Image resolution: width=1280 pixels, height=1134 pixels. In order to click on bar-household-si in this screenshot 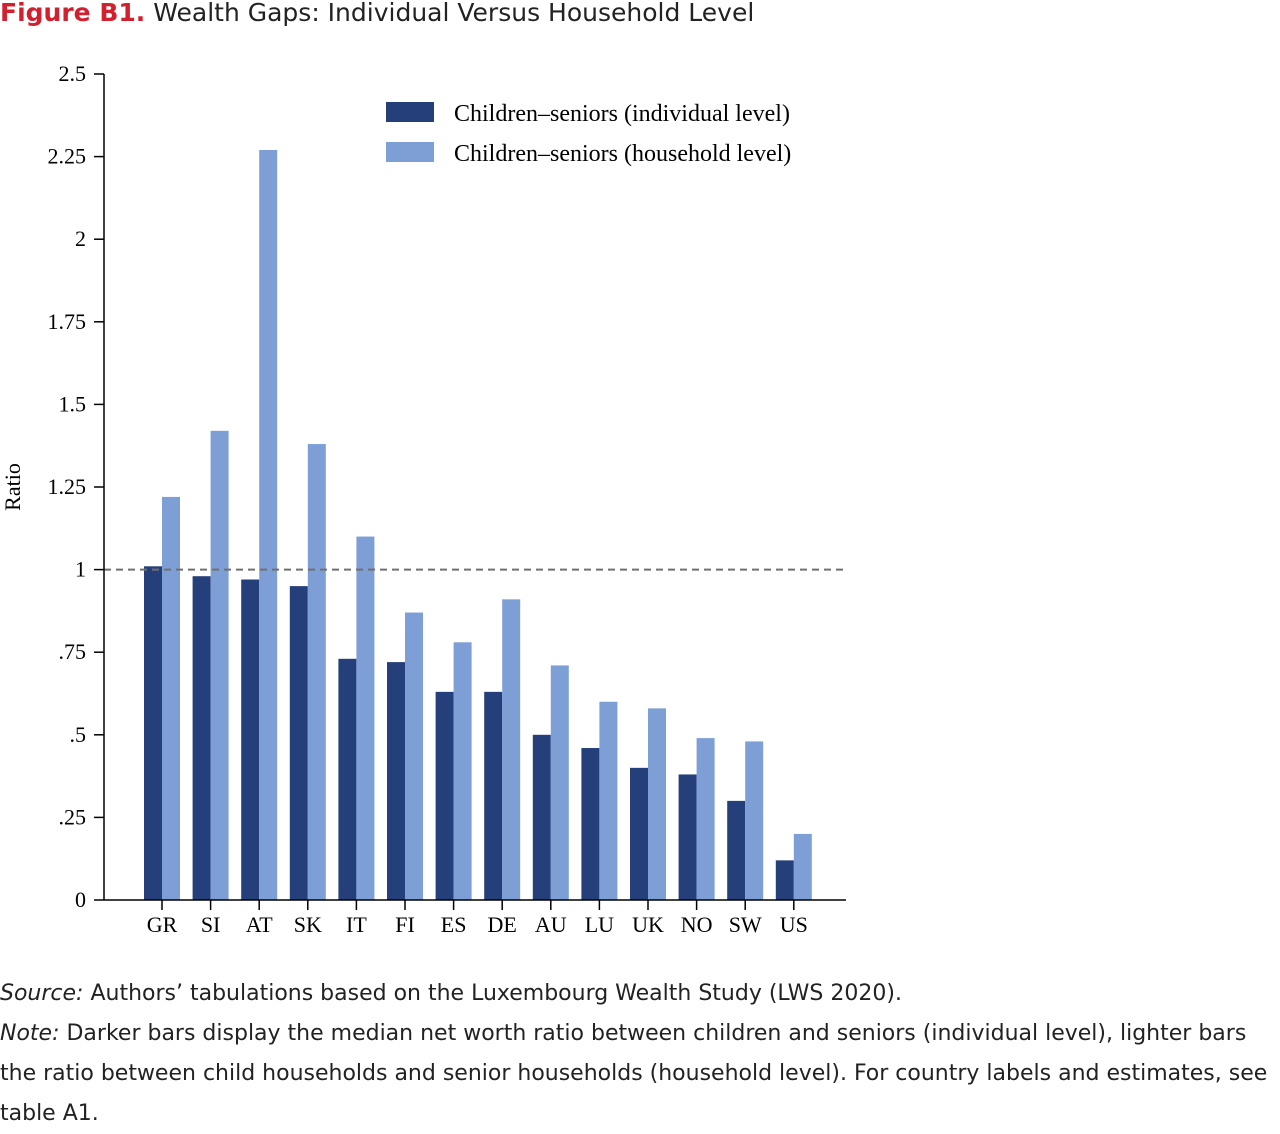, I will do `click(219, 665)`.